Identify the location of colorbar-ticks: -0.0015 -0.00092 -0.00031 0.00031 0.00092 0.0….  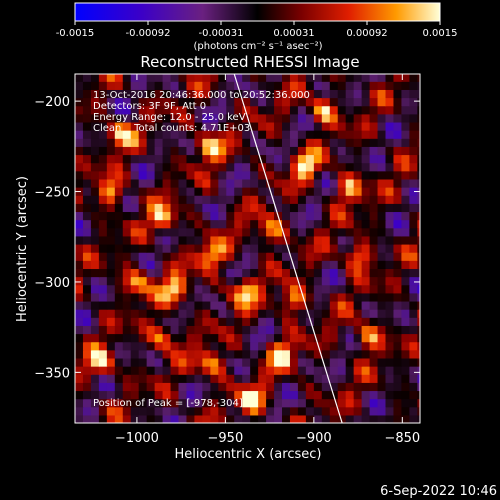
(257, 30).